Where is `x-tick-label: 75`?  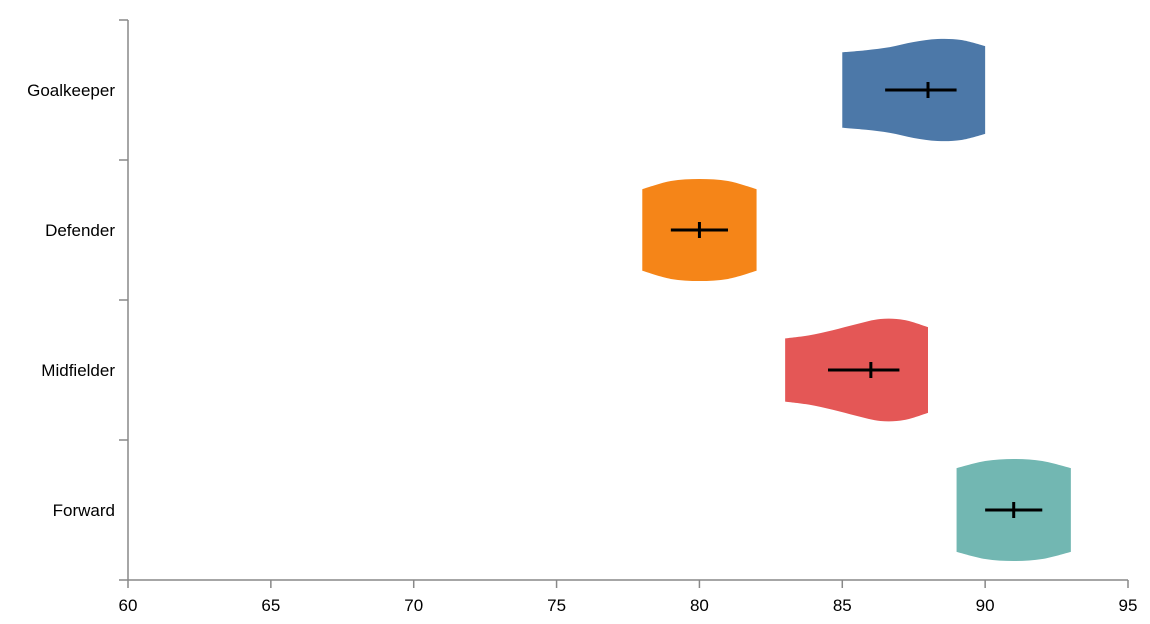
x-tick-label: 75 is located at coordinates (556, 605).